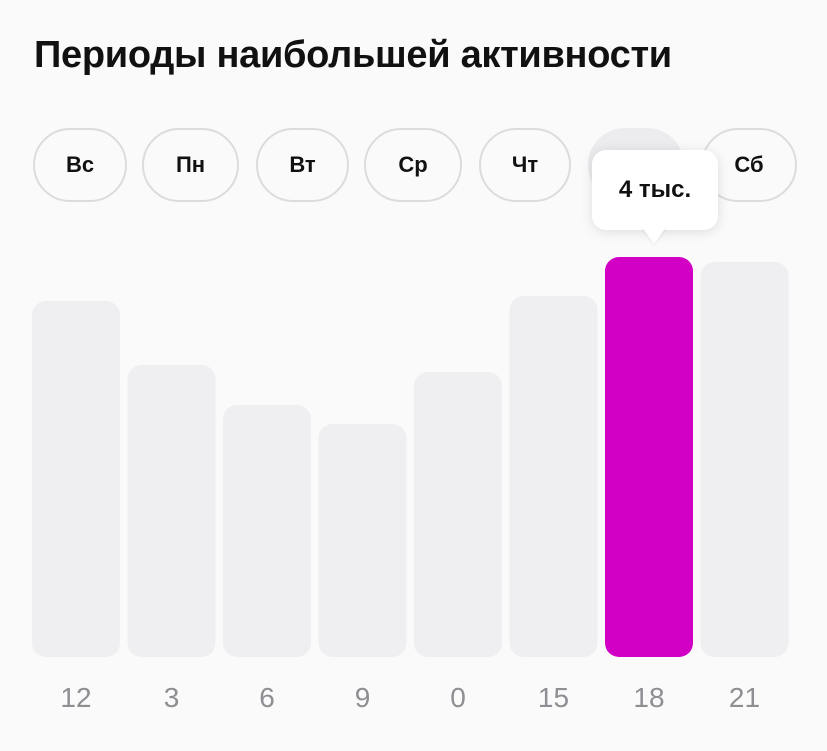  What do you see at coordinates (458, 697) in the screenshot?
I see `x-tick-label: 0` at bounding box center [458, 697].